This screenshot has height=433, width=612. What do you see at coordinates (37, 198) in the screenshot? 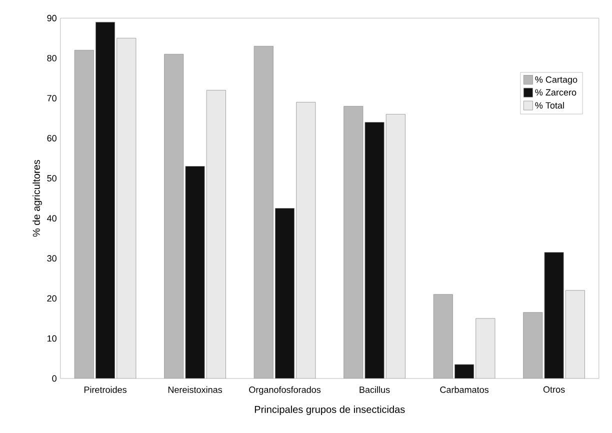
I see `y-axis-title: % de agricultores` at bounding box center [37, 198].